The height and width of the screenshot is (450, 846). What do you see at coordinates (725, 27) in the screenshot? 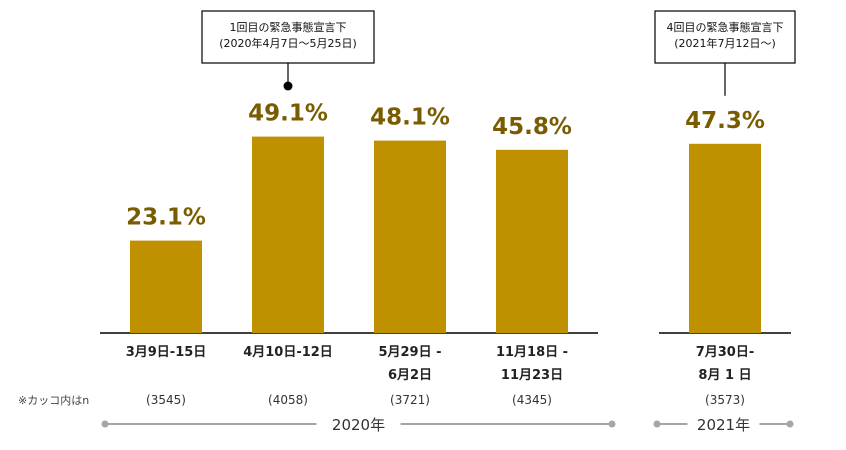
I see `callout-text-1-0: 4回目の緊急事態宣言下` at bounding box center [725, 27].